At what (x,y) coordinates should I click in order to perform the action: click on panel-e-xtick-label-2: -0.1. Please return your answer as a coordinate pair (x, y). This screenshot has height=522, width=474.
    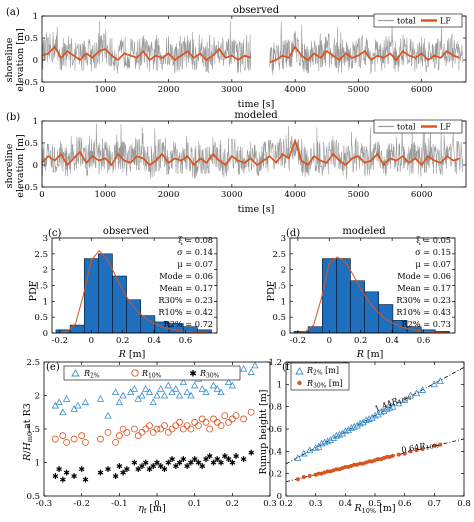
    Looking at the image, I should click on (119, 504).